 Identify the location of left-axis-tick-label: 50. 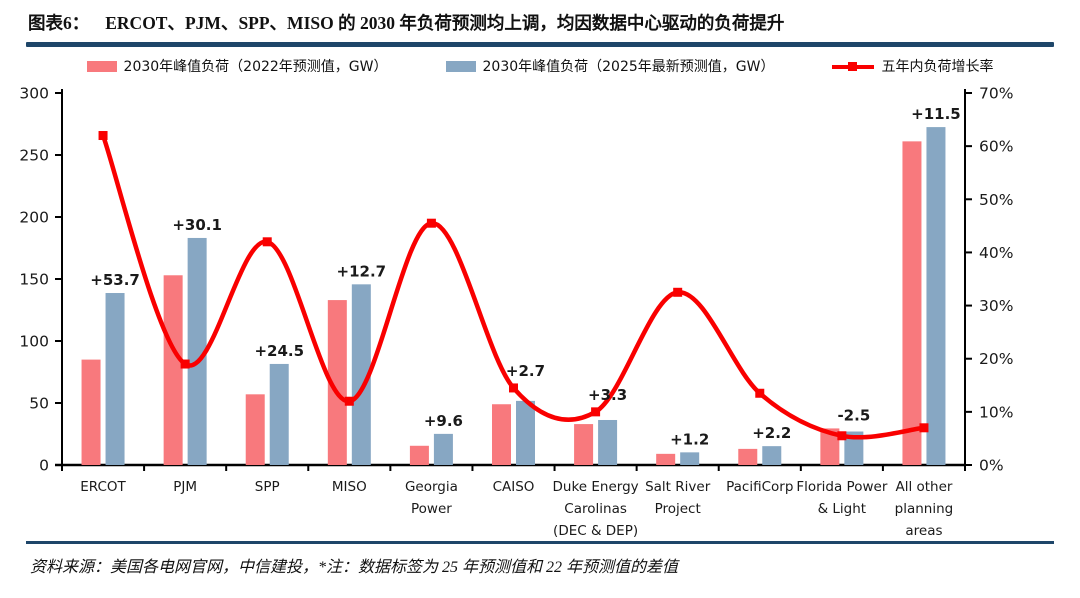
(39, 404).